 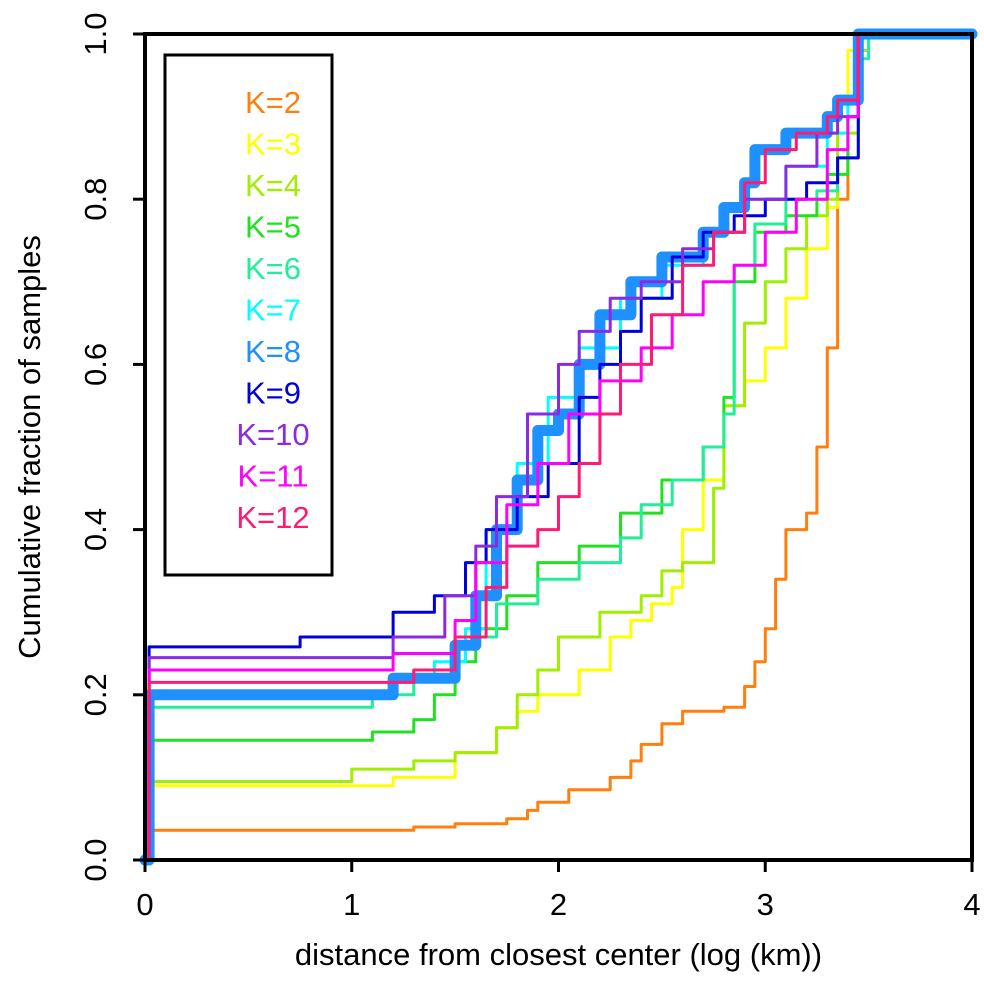 I want to click on x-axis: 0 1 2 3 4, so click(x=558, y=891).